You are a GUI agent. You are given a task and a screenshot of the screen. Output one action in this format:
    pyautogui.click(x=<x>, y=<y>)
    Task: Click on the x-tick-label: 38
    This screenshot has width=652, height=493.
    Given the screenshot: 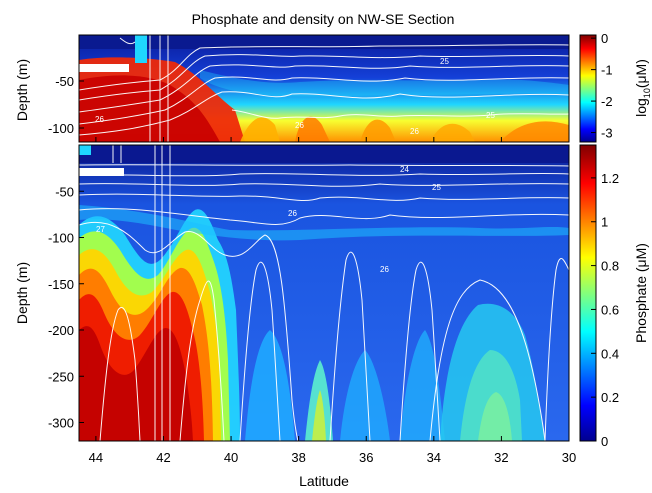 What is the action you would take?
    pyautogui.click(x=298, y=457)
    